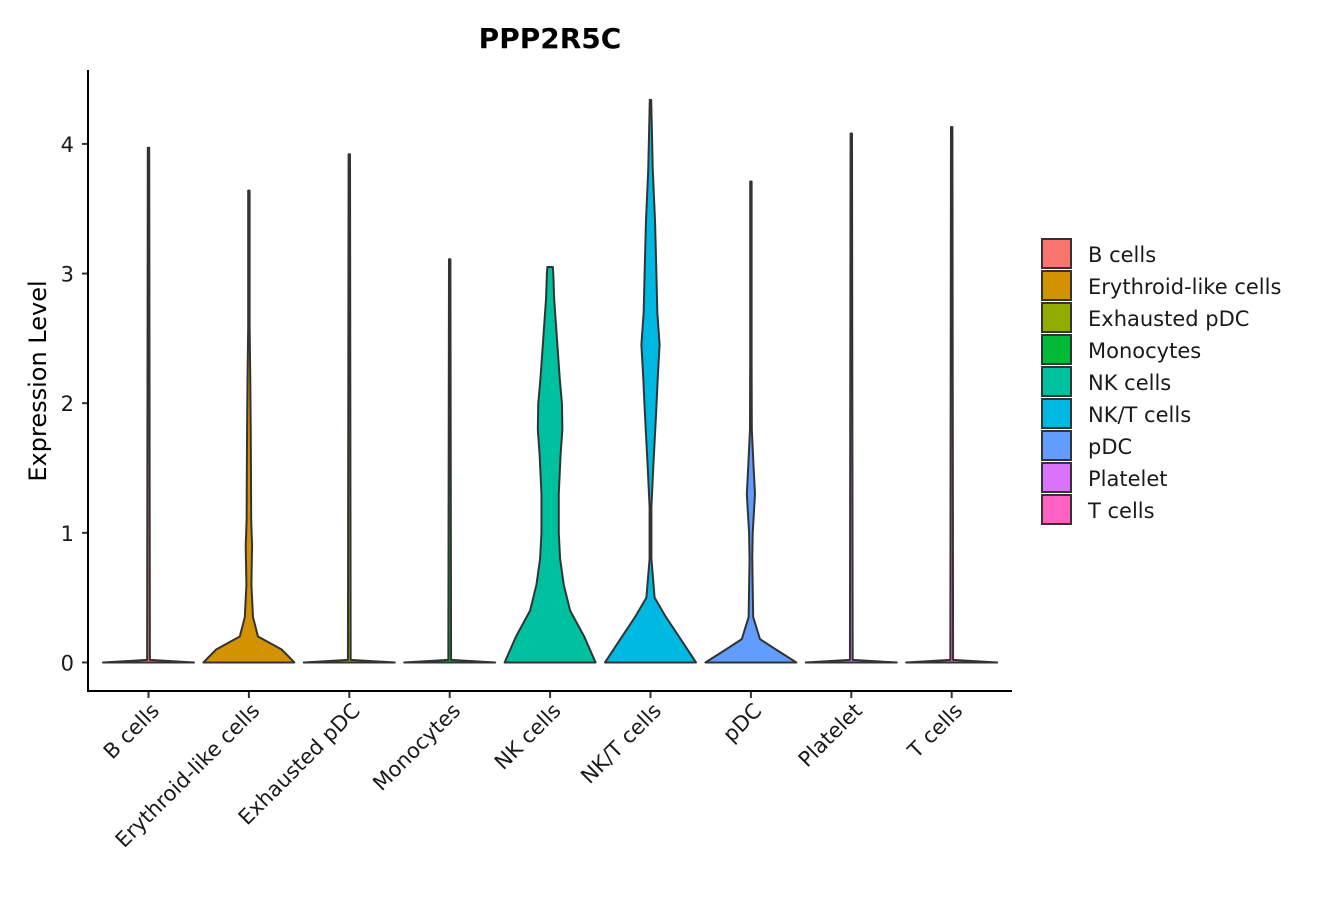 The width and height of the screenshot is (1327, 900). Describe the element at coordinates (1122, 255) in the screenshot. I see `legend-label-b-cells: B cells` at that location.